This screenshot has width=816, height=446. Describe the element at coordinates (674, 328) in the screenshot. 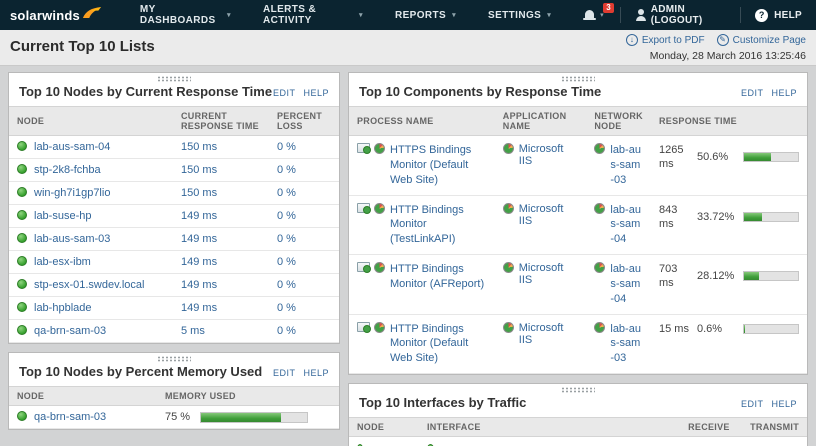

I see `response-time-ms: 15 ms` at that location.